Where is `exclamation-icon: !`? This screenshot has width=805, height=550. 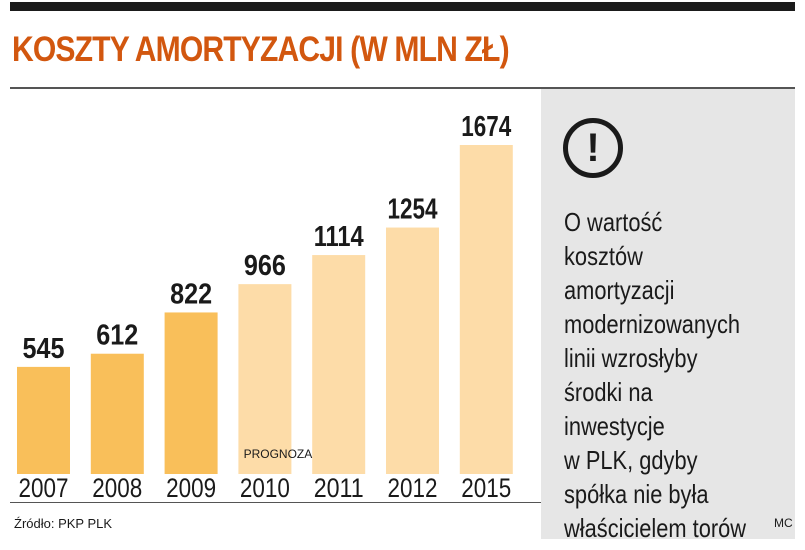
exclamation-icon: ! is located at coordinates (593, 148).